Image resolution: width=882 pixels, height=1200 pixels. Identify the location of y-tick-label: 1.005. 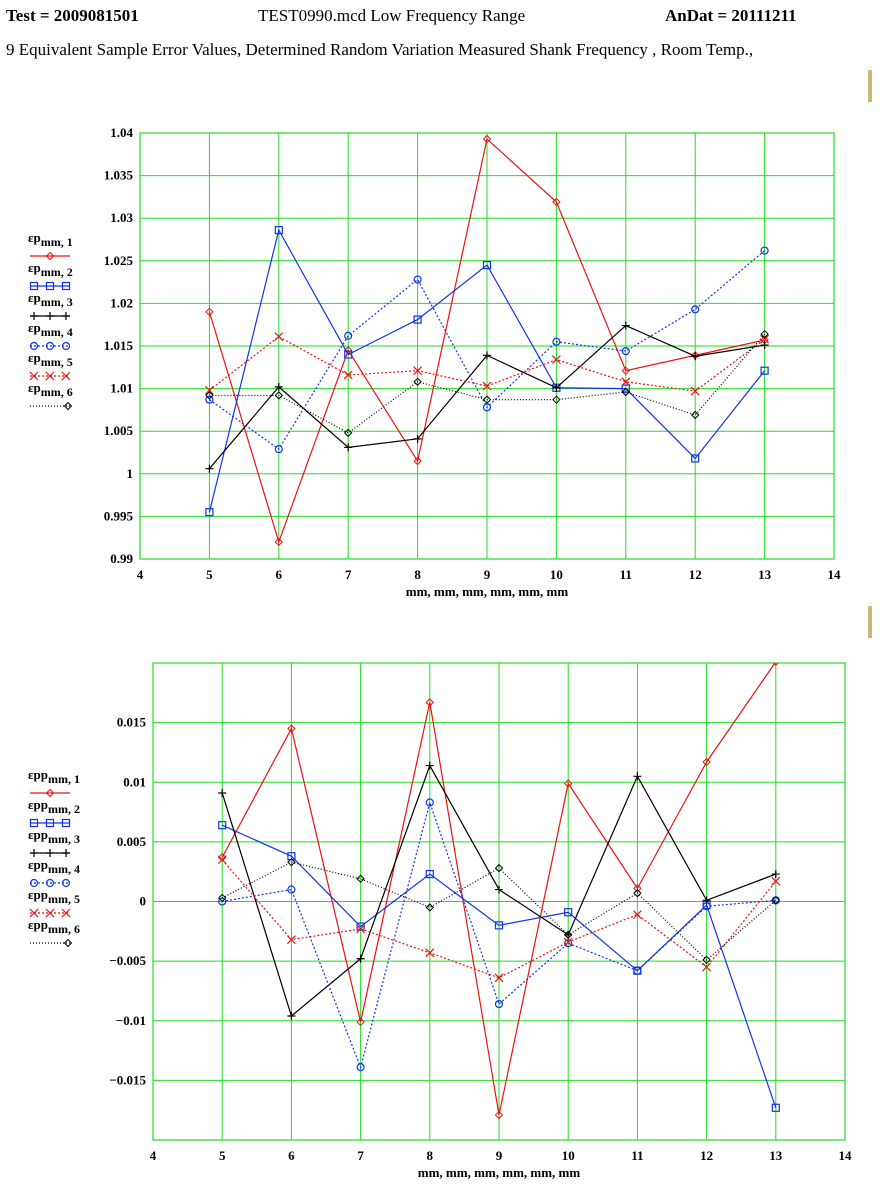
(119, 430).